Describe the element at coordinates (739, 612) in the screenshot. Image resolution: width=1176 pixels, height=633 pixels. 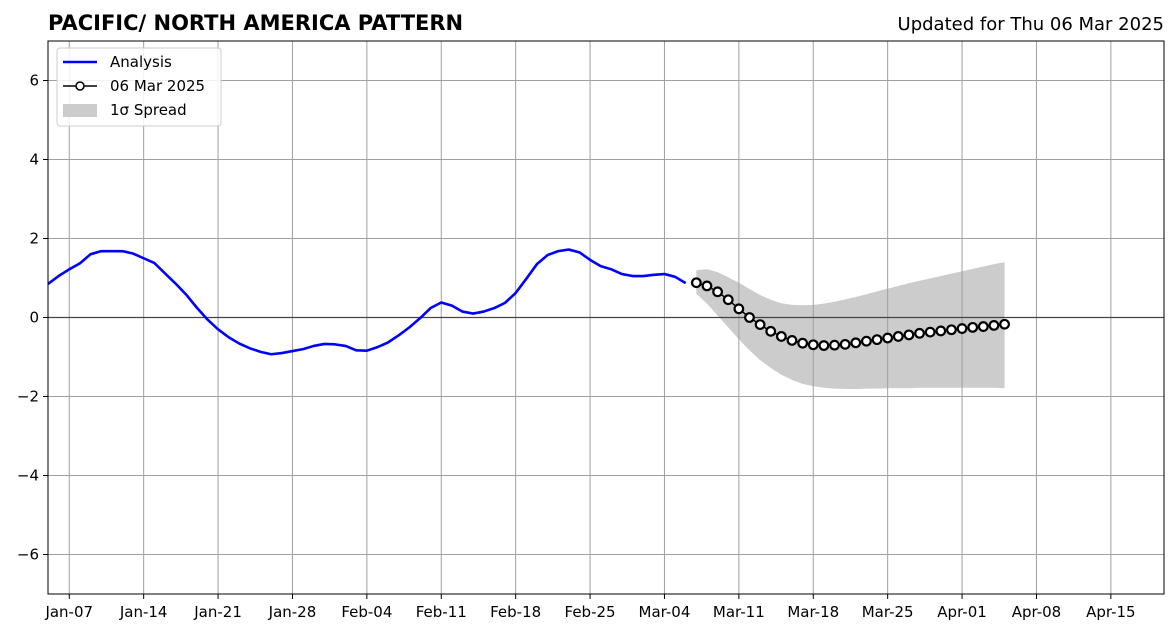
I see `x-tick-label: Mar-11` at that location.